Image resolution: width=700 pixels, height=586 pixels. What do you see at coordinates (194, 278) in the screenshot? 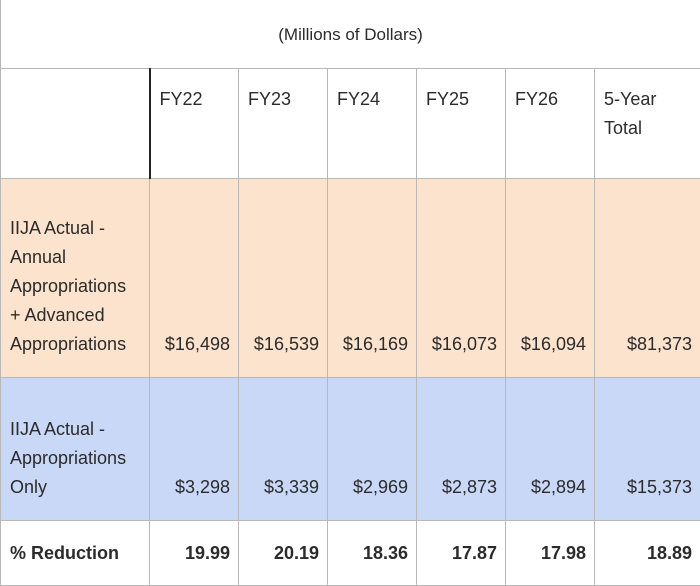
I see `table-cell: $16,498` at bounding box center [194, 278].